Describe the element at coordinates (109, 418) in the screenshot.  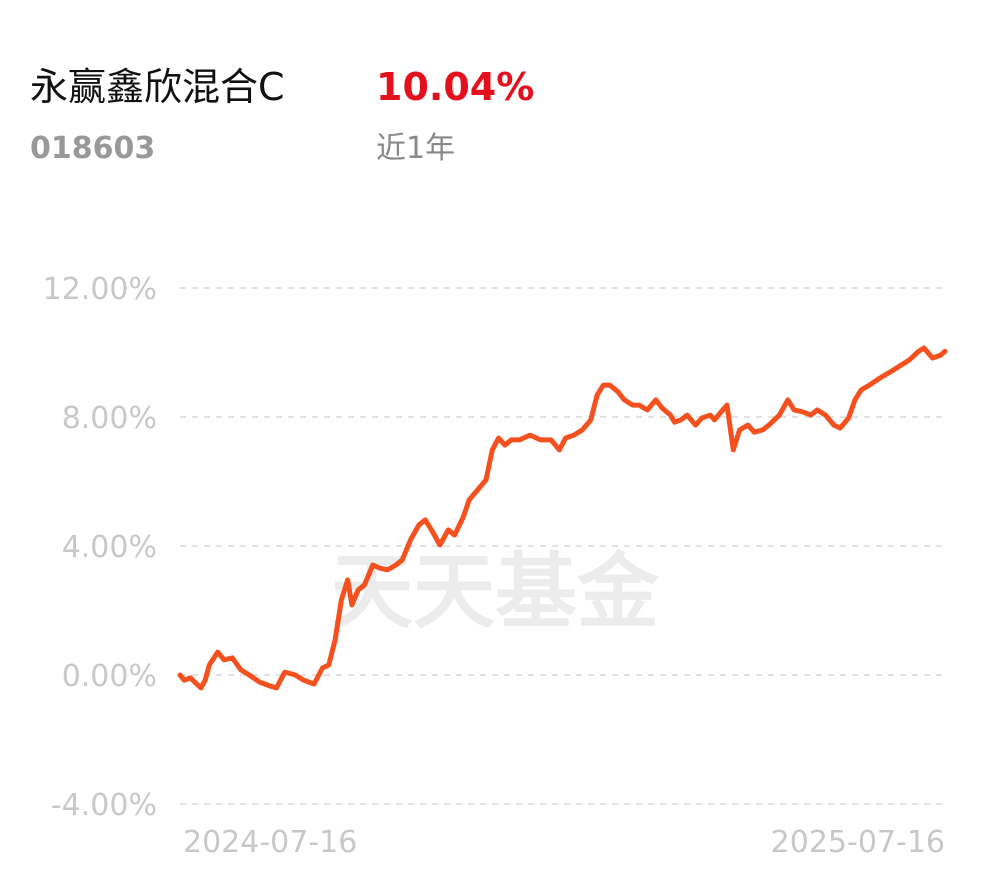
I see `y-tick-label: 8.00%` at that location.